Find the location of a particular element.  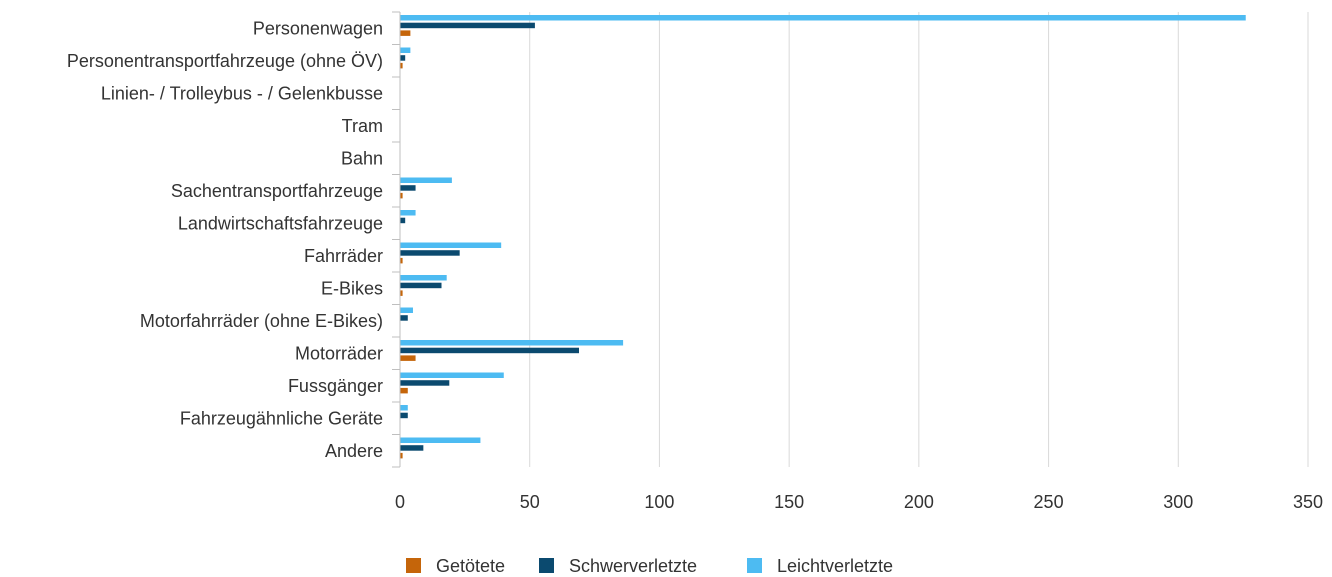

x-tick-label: 150 is located at coordinates (789, 502).